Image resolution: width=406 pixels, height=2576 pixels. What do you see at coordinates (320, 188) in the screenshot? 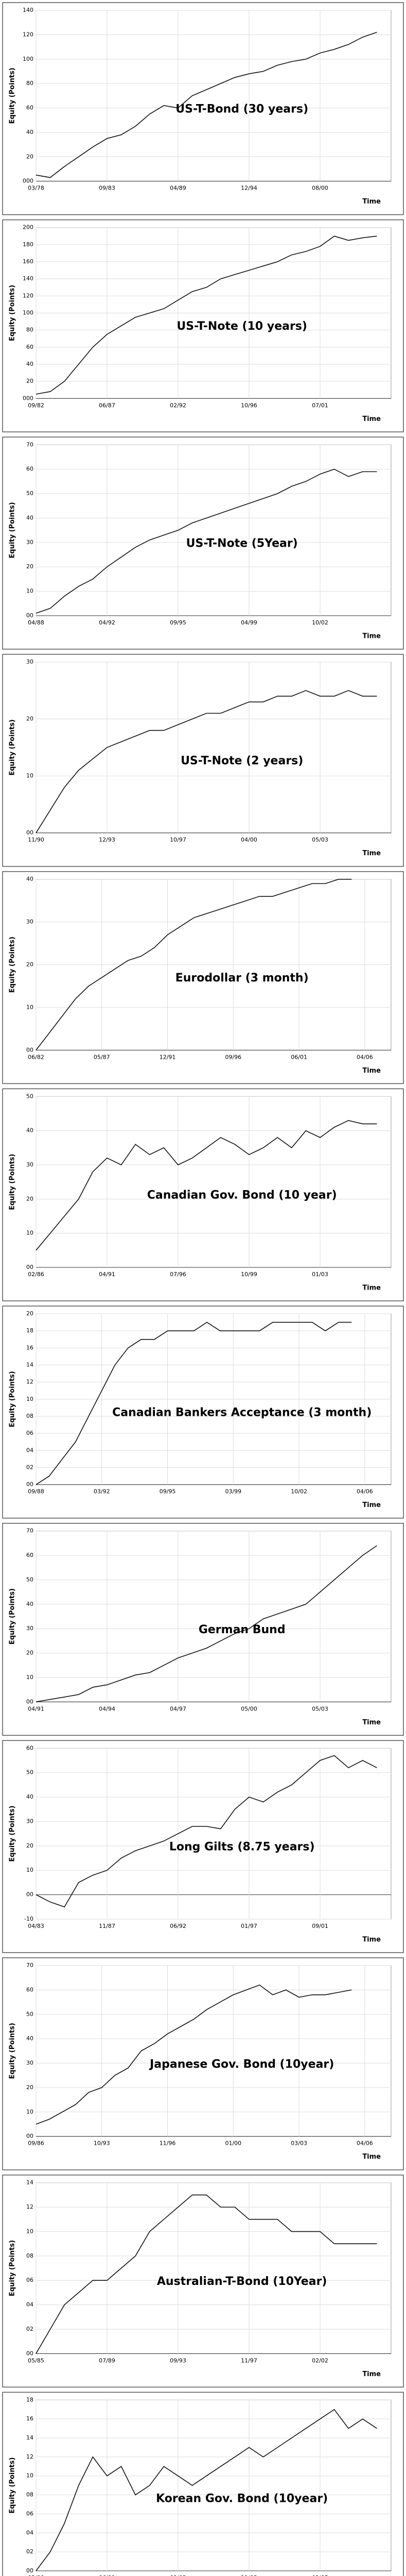
I see `x-tick-label: 08/00` at bounding box center [320, 188].